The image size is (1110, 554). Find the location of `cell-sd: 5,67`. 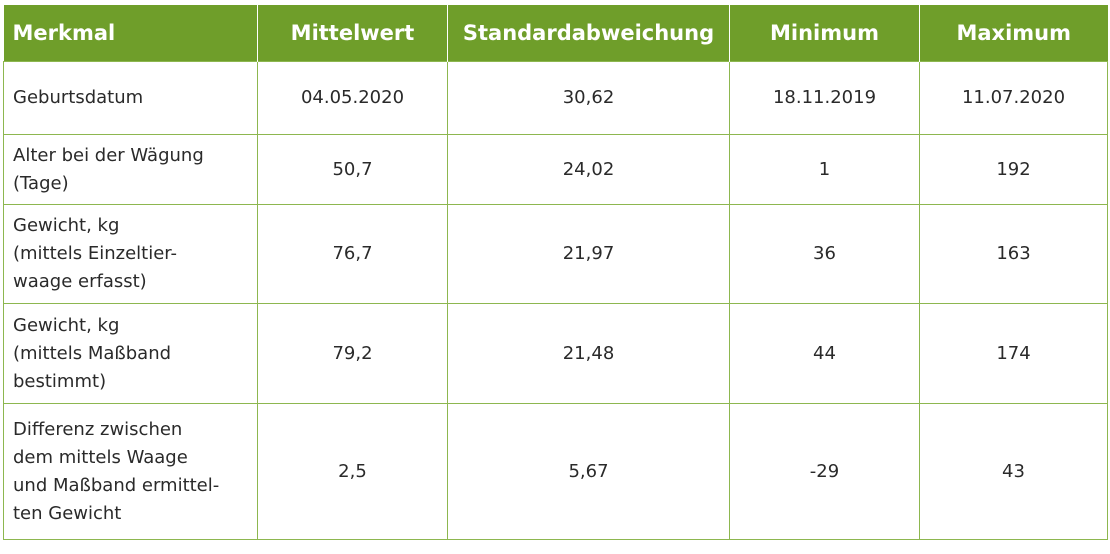

cell-sd: 5,67 is located at coordinates (588, 471).